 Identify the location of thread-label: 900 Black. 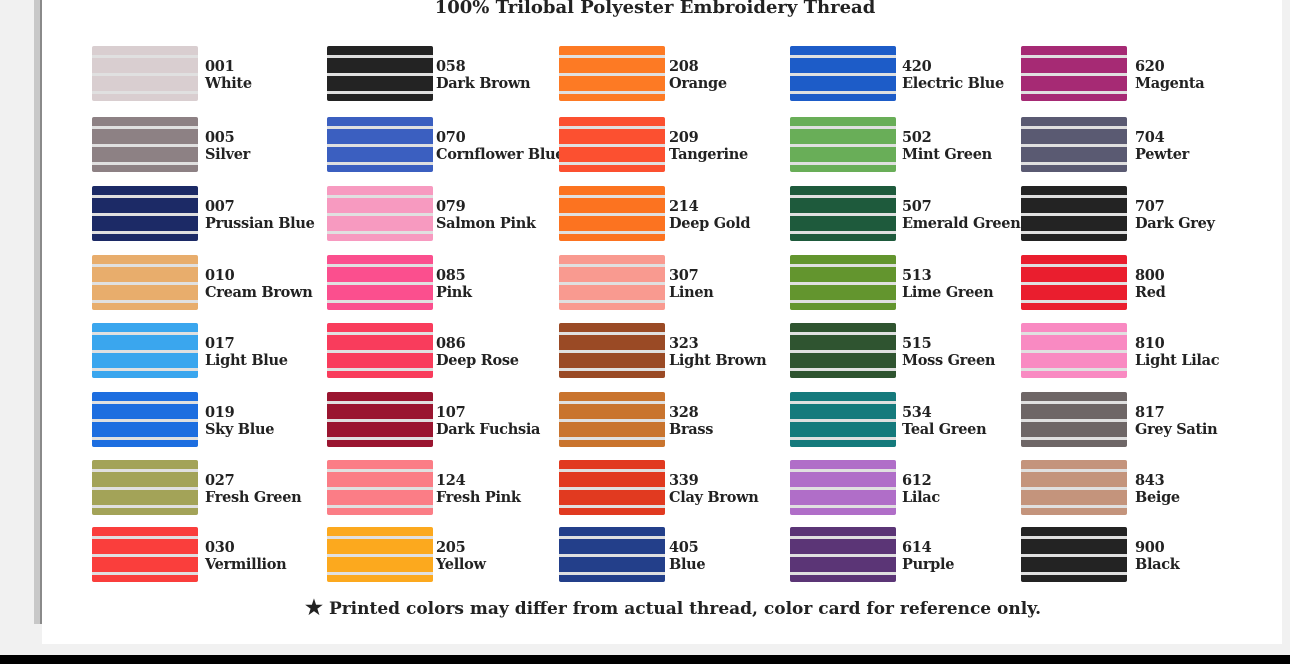
(1157, 556).